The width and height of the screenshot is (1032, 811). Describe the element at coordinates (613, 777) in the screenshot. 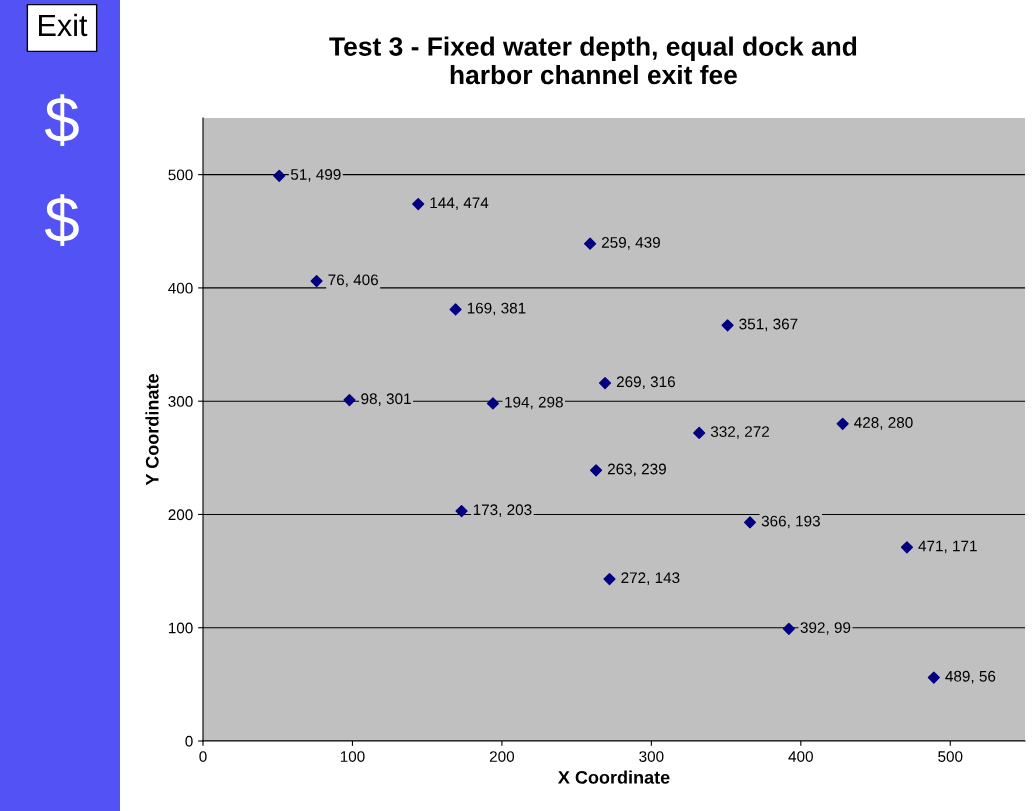

I see `x-axis-title: X Coordinate` at that location.